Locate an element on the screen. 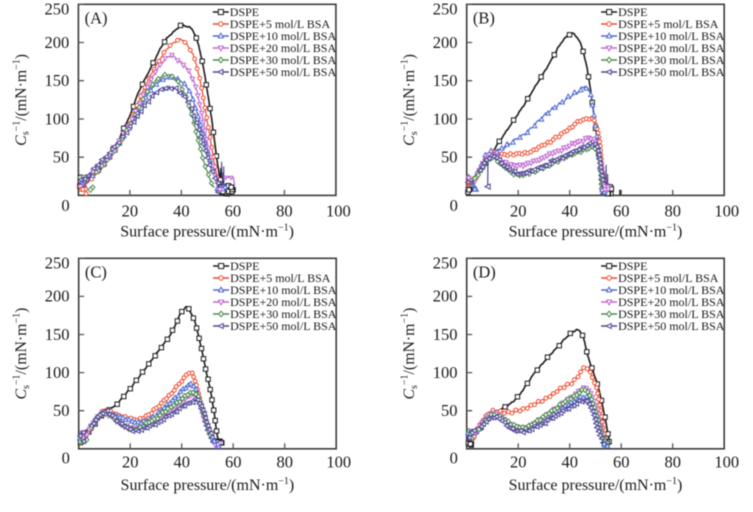  svg-text: (A) is located at coordinates (96, 18).